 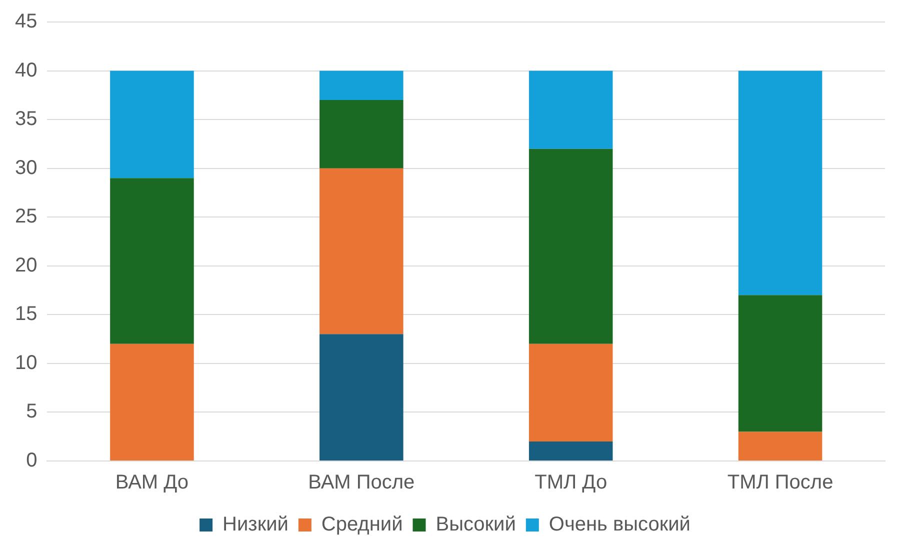 What do you see at coordinates (26, 167) in the screenshot?
I see `y-tick-label: 30` at bounding box center [26, 167].